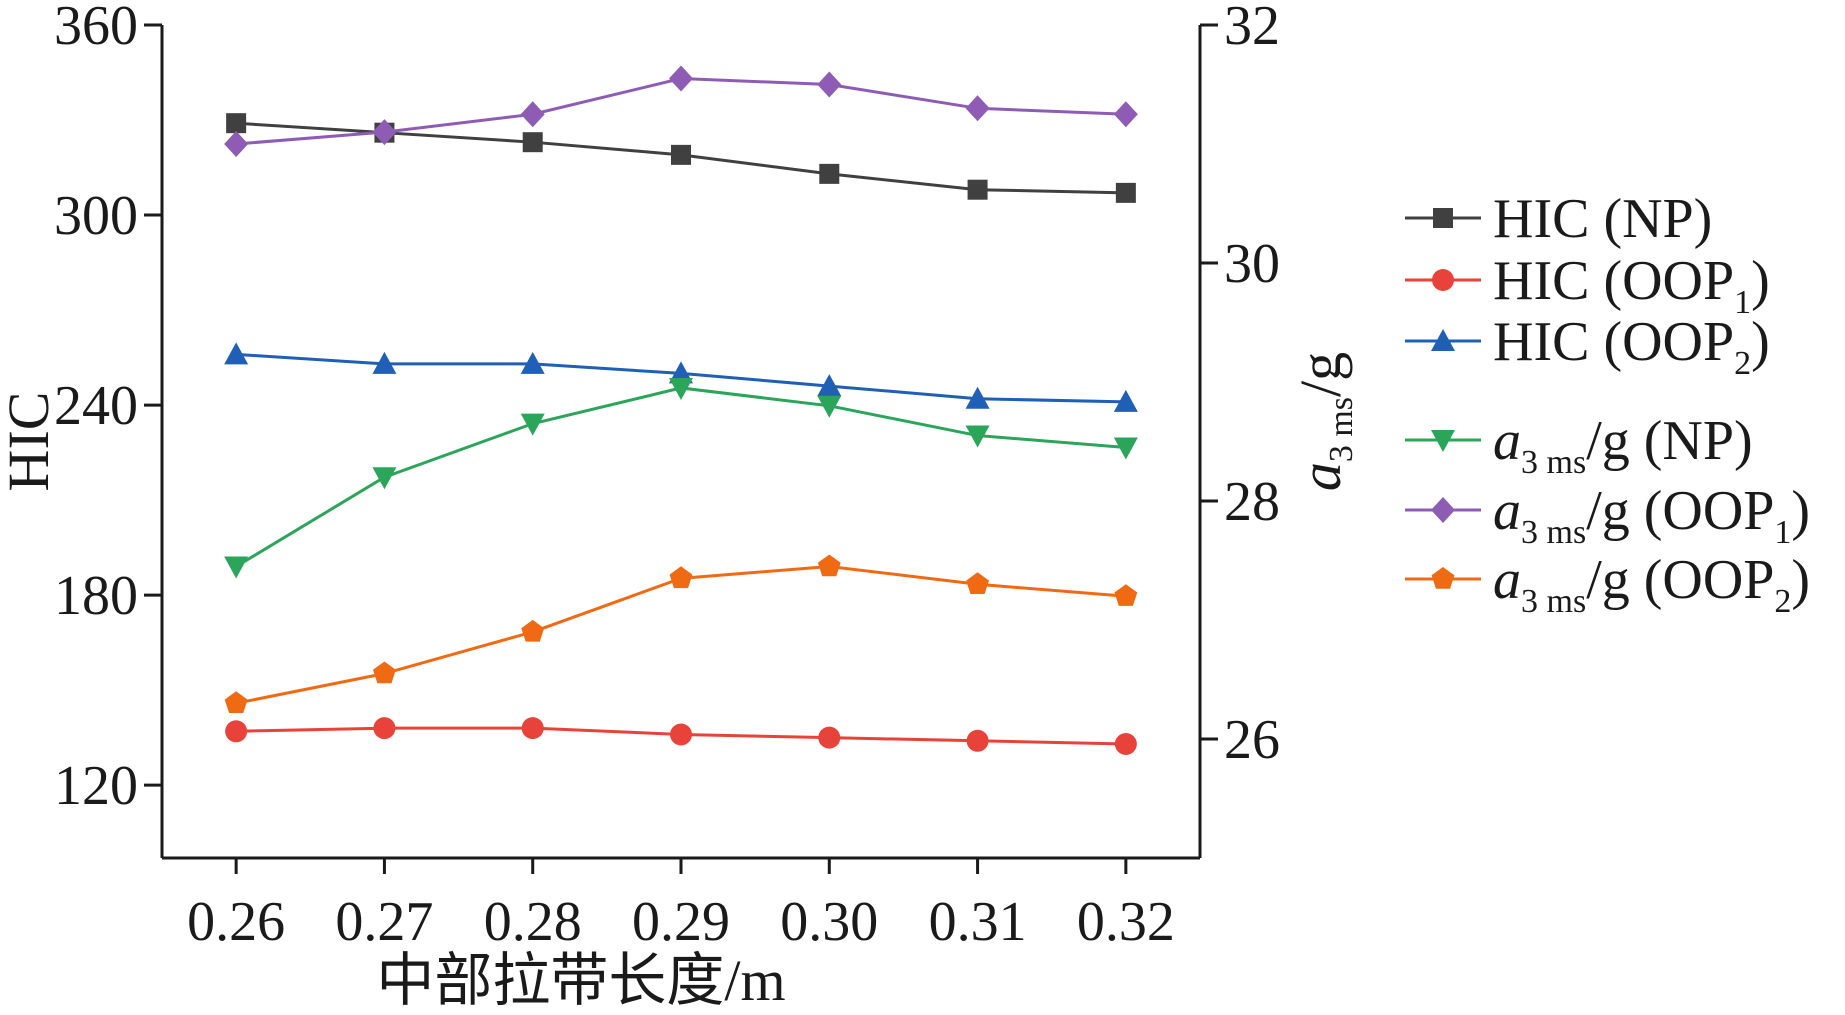  I want to click on y-axis-title-left: HIC, so click(30, 442).